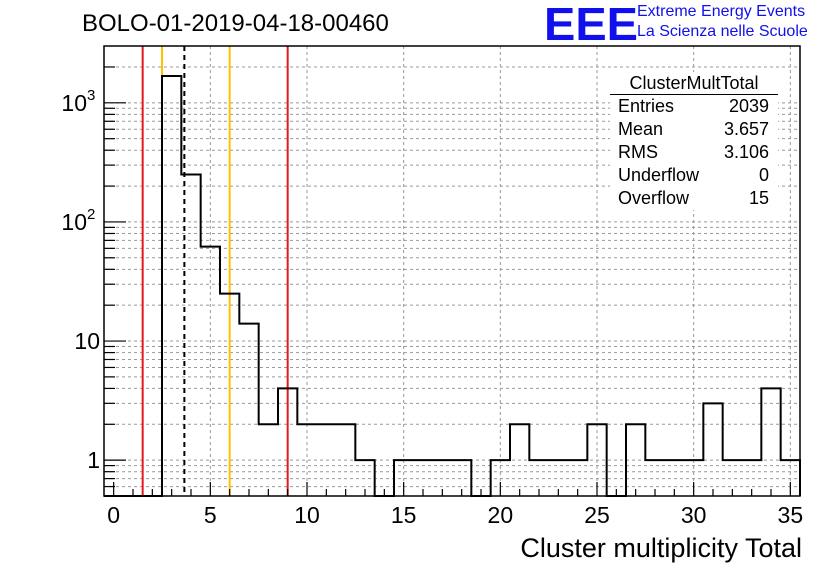 Image resolution: width=836 pixels, height=572 pixels. Describe the element at coordinates (597, 515) in the screenshot. I see `x-tick-label: 25` at that location.